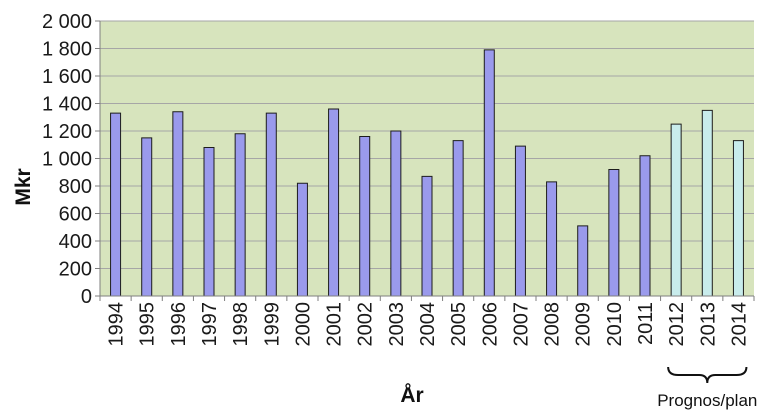  Describe the element at coordinates (209, 222) in the screenshot. I see `bar-1997` at that location.